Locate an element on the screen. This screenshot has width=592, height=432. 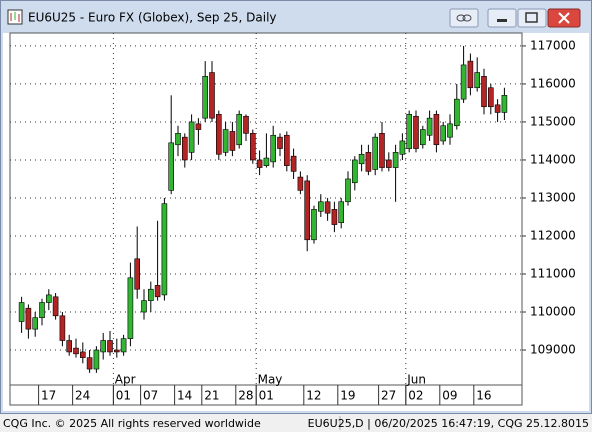
x-tick-label: 24 is located at coordinates (82, 396).